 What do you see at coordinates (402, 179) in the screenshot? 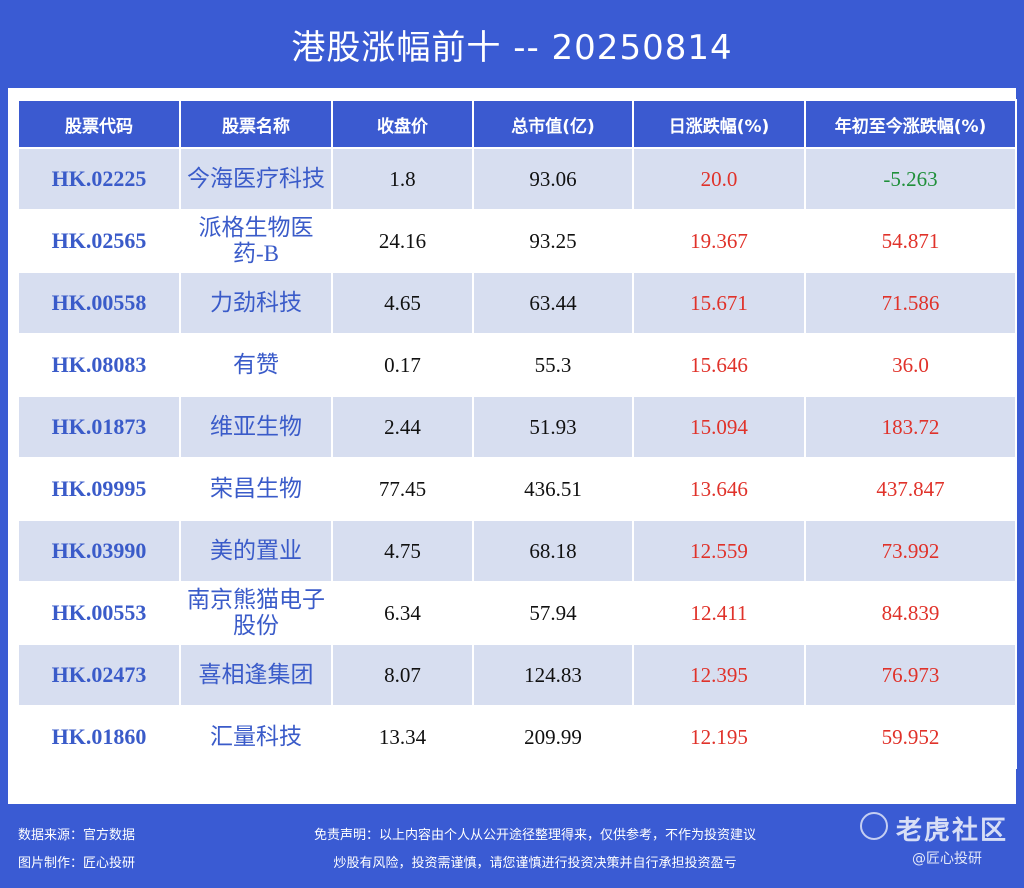
I see `close-price: 1.8` at bounding box center [402, 179].